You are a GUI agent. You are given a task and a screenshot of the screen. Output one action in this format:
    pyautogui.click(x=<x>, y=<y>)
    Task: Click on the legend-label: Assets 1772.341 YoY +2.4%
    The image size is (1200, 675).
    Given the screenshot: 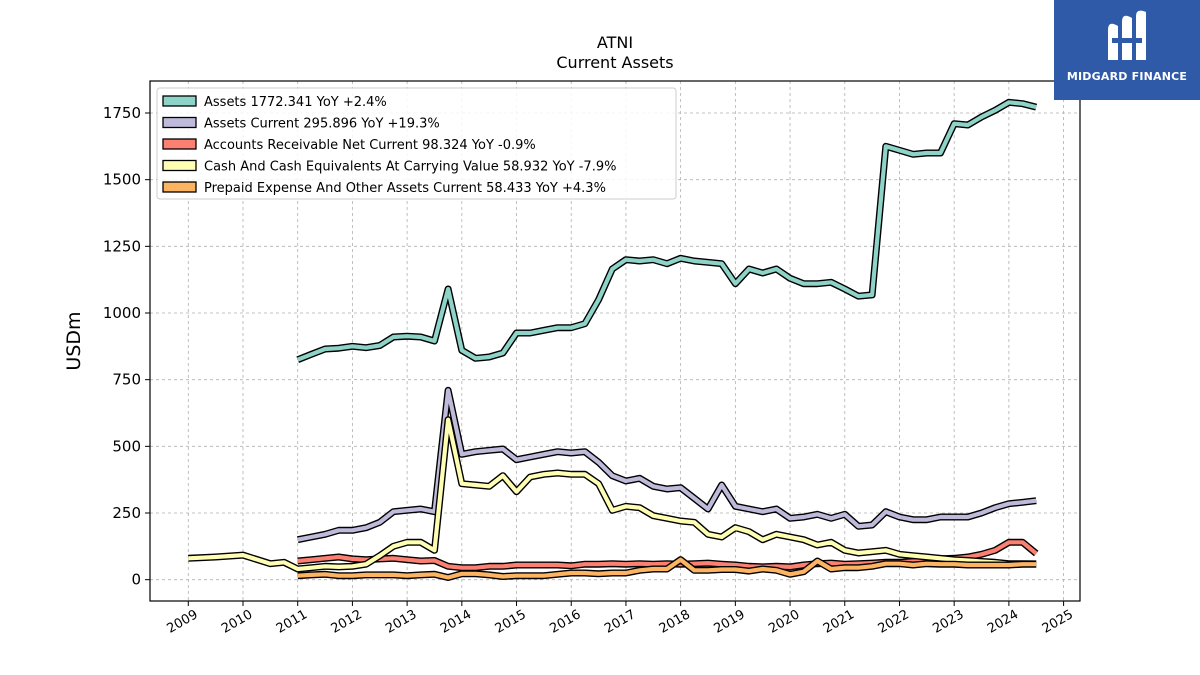 What is the action you would take?
    pyautogui.click(x=295, y=102)
    